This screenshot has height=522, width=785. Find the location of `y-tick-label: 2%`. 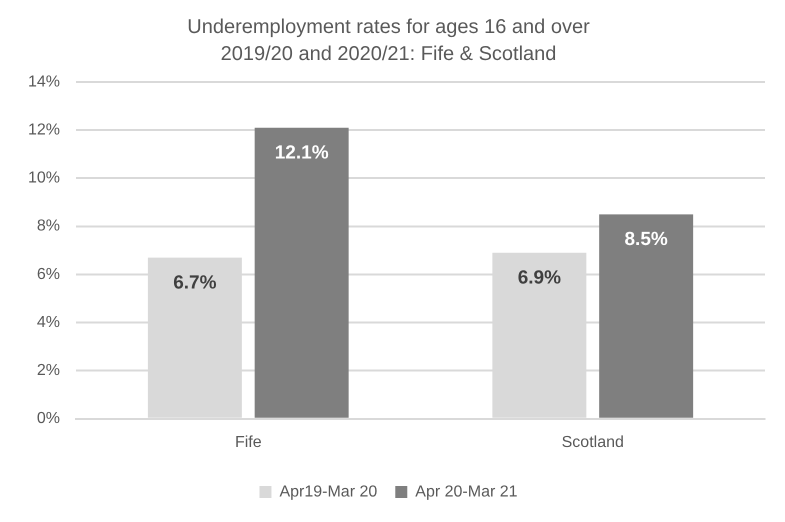

y-tick-label: 2% is located at coordinates (48, 371).